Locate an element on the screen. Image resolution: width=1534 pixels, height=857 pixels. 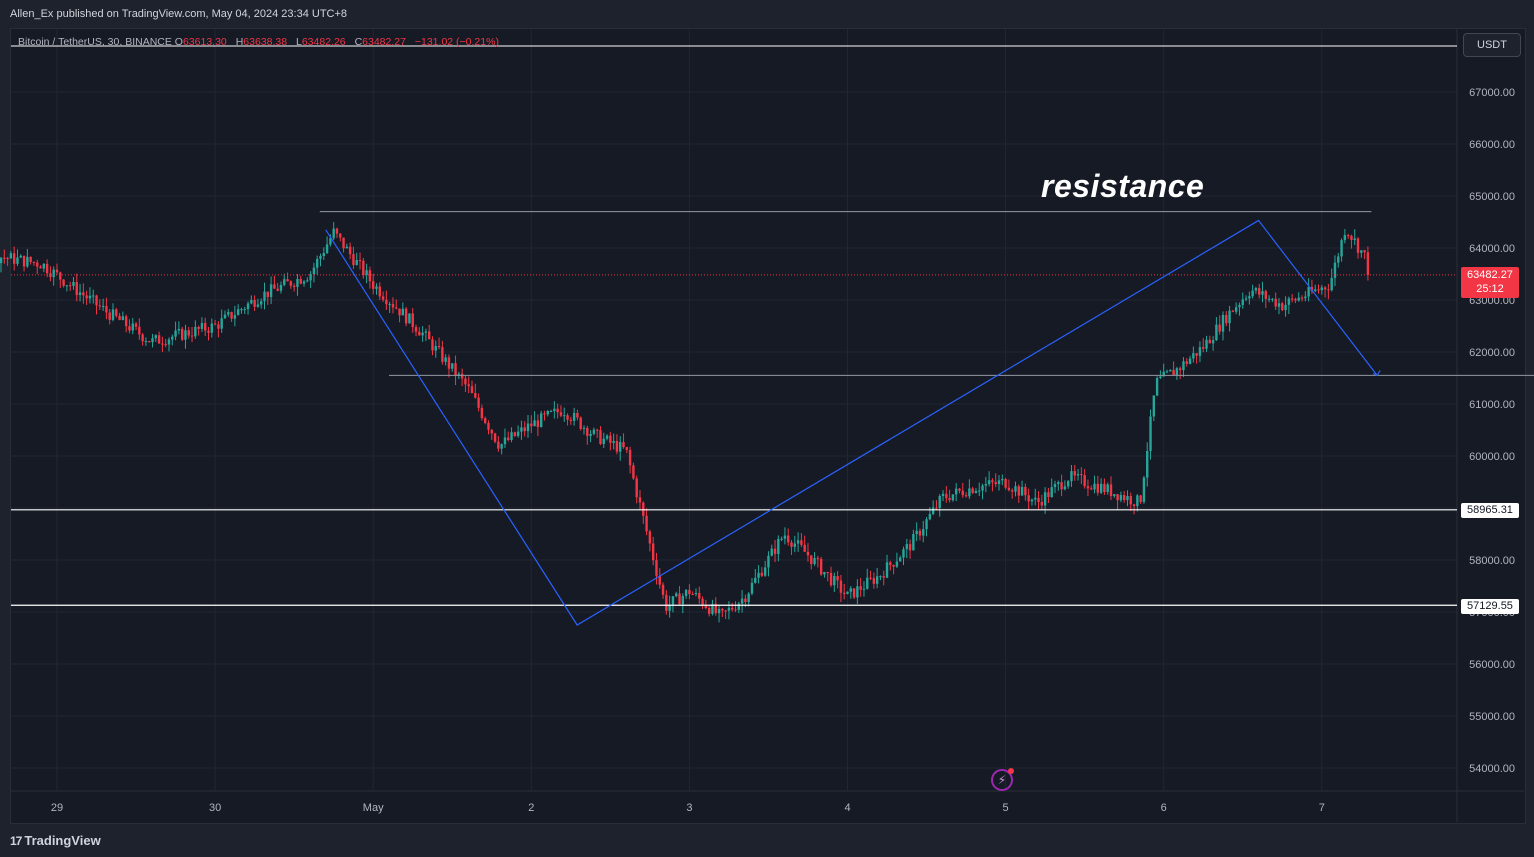
resistance-annotation: resistance is located at coordinates (1123, 186).